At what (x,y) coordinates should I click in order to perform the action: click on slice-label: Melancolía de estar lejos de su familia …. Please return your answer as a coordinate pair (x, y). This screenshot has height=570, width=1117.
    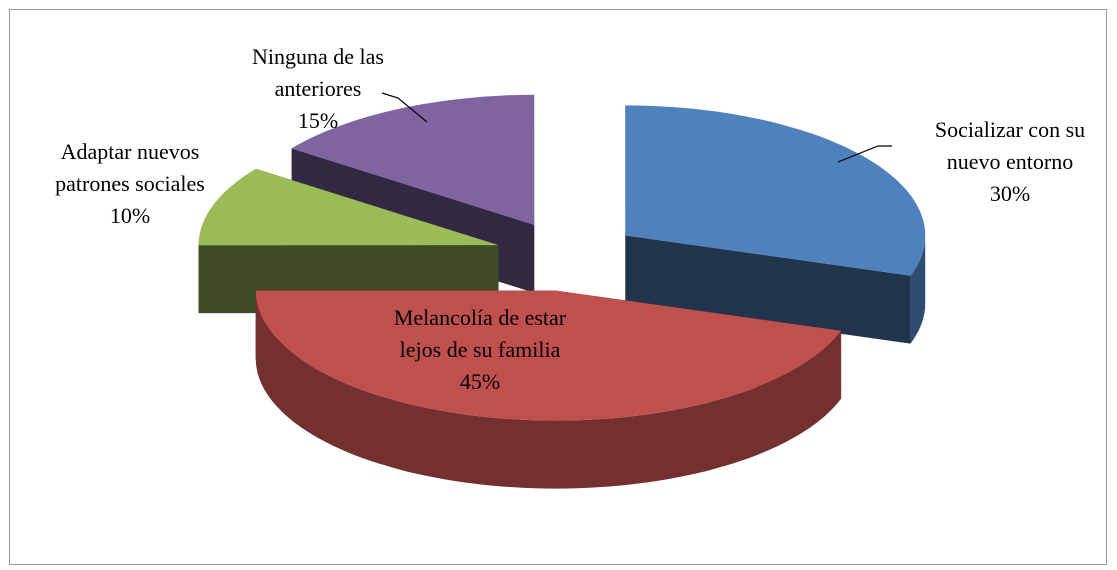
    Looking at the image, I should click on (480, 350).